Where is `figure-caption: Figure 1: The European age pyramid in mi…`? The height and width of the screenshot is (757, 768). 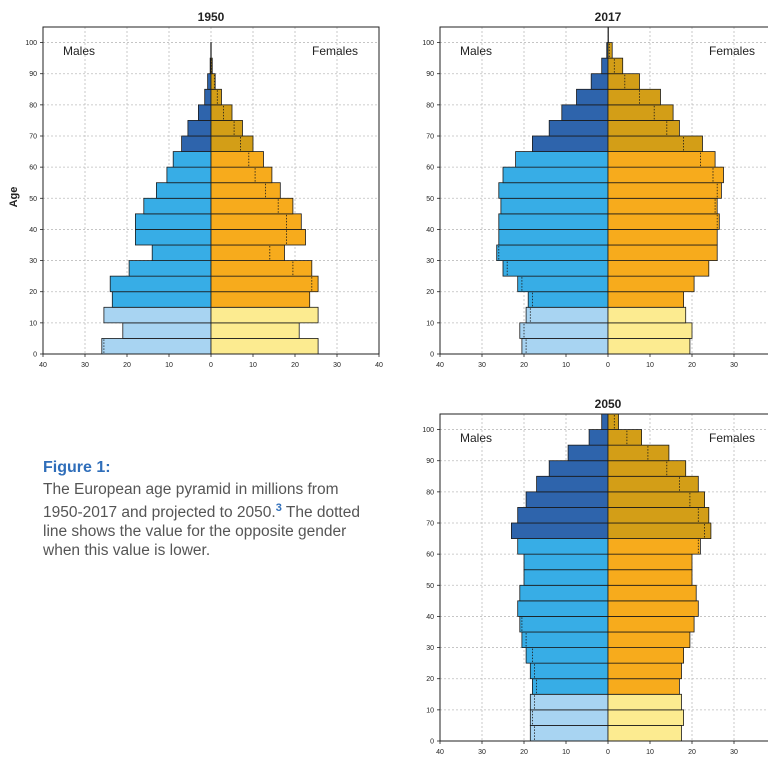 figure-caption: Figure 1: The European age pyramid in mi… is located at coordinates (208, 509).